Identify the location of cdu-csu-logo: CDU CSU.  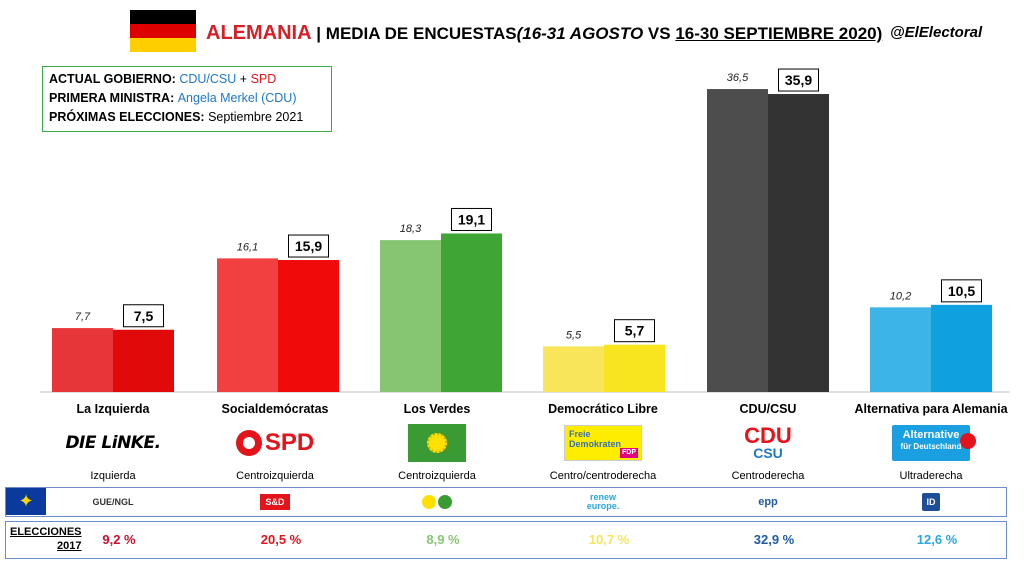
(768, 442).